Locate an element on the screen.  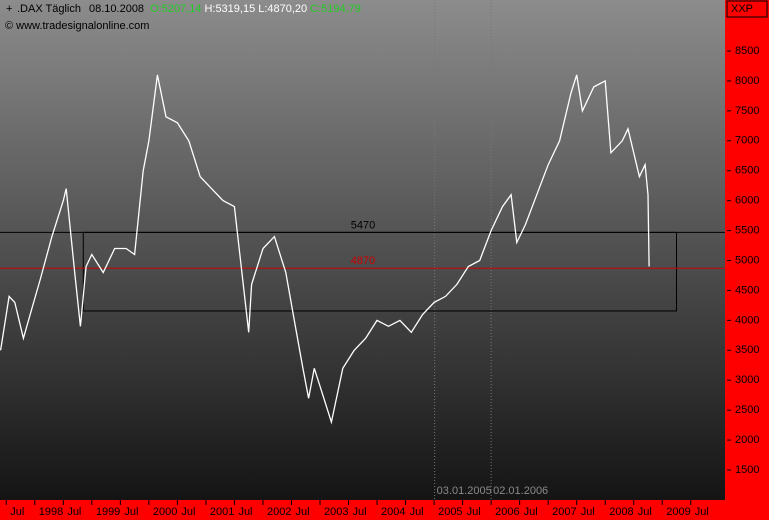
x-tick-label: 2003 is located at coordinates (336, 512).